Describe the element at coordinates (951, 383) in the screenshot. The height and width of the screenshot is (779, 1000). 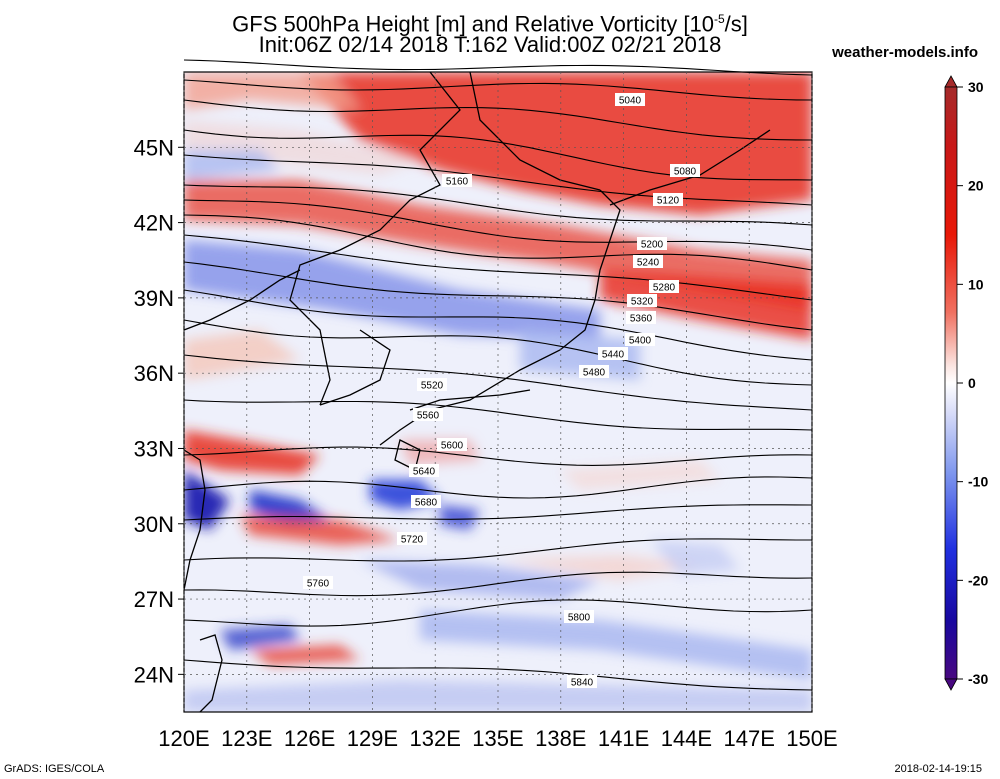
I see `colorbar-scale` at that location.